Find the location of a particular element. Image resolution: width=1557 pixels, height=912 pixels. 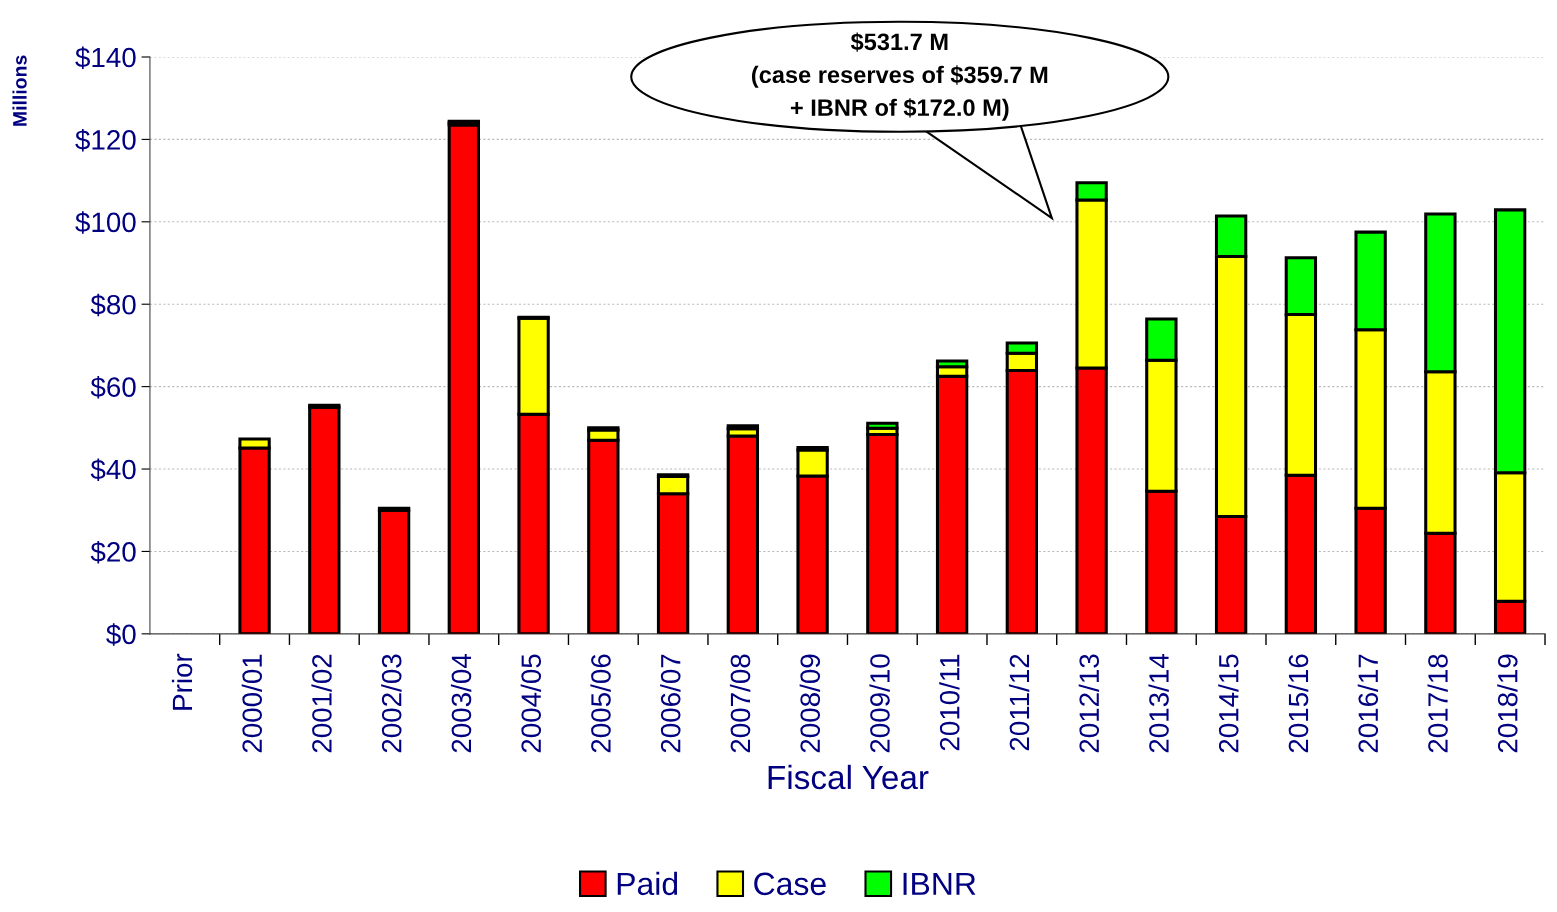

x-tick-label: 2015/16 is located at coordinates (1298, 703).